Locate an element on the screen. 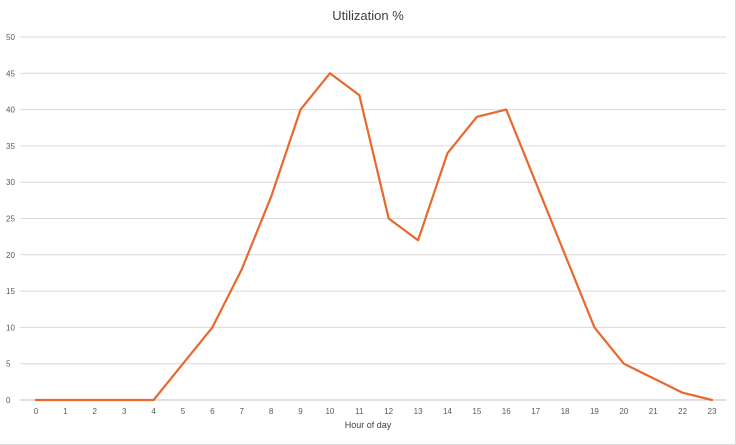 This screenshot has height=445, width=736. x-tick-label: 21 is located at coordinates (653, 411).